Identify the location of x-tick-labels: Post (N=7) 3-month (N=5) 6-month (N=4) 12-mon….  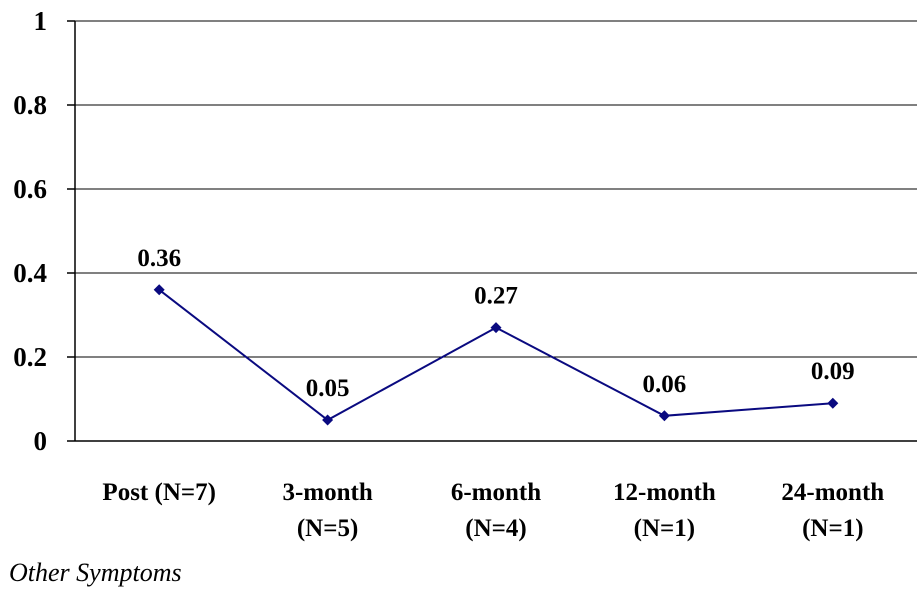
(493, 510).